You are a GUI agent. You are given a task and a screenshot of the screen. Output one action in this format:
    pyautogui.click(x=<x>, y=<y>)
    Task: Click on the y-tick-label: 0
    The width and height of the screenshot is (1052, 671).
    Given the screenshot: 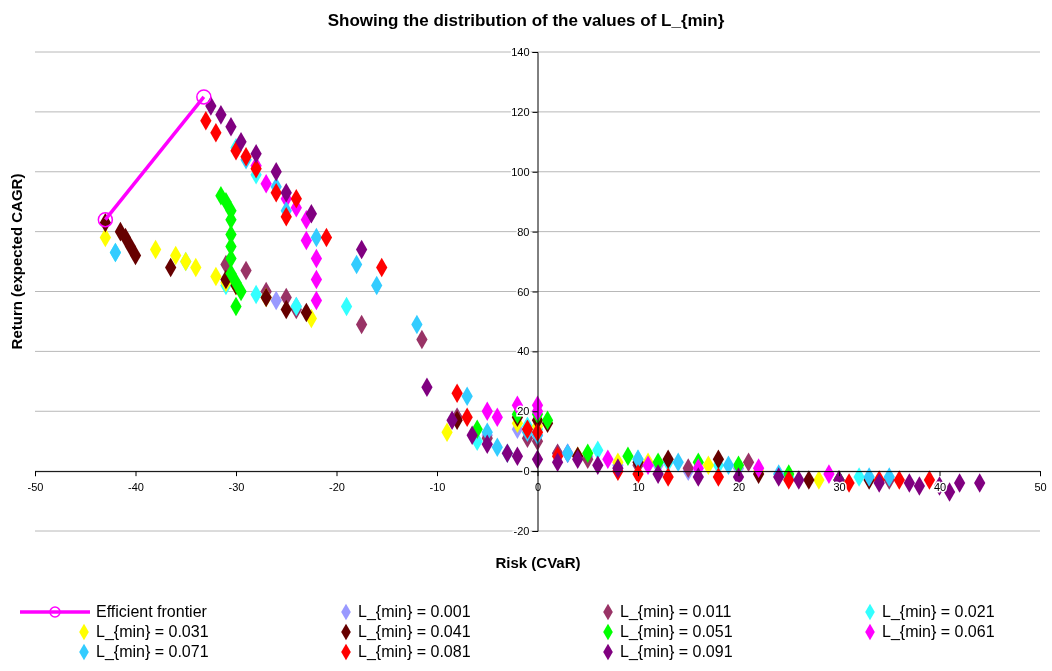 What is the action you would take?
    pyautogui.click(x=526, y=471)
    